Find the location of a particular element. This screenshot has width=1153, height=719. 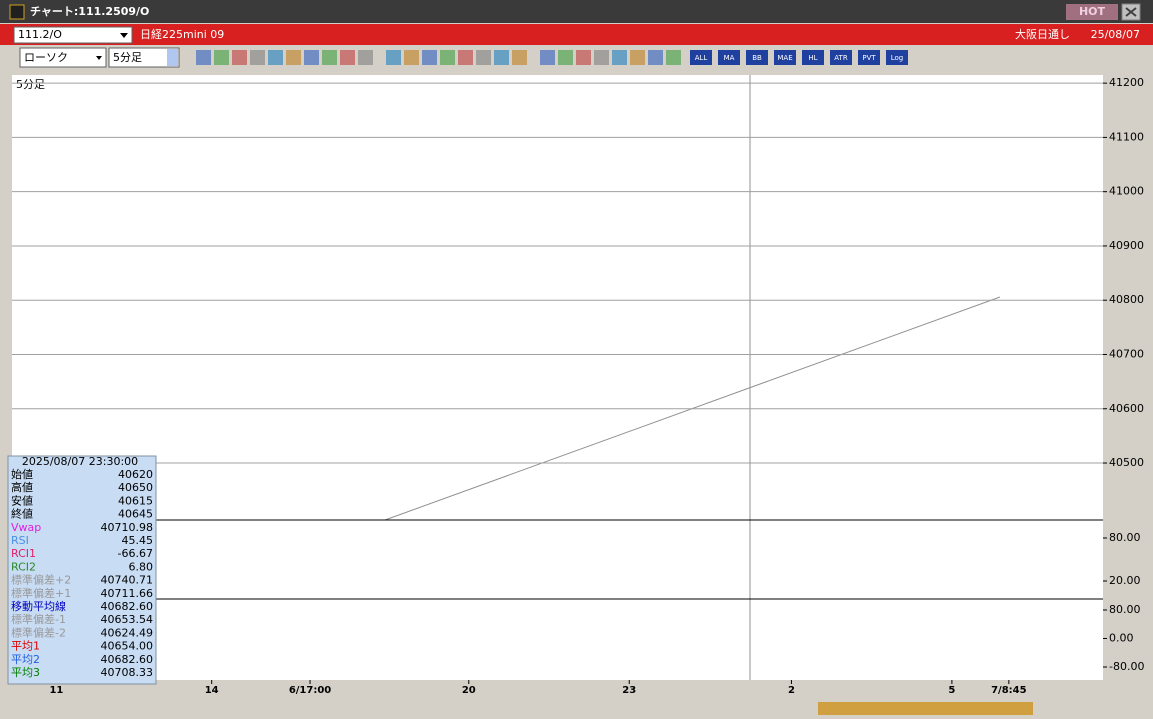

toolbar-icon-label: BB is located at coordinates (757, 58).